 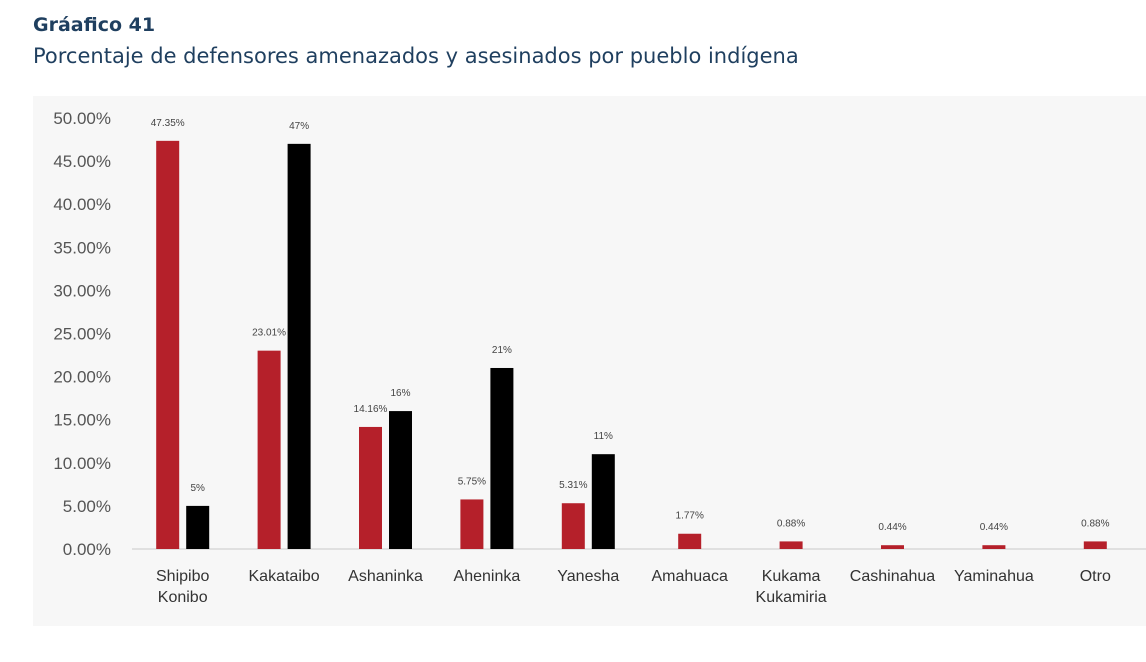 What do you see at coordinates (487, 576) in the screenshot?
I see `category-label: Aheninka` at bounding box center [487, 576].